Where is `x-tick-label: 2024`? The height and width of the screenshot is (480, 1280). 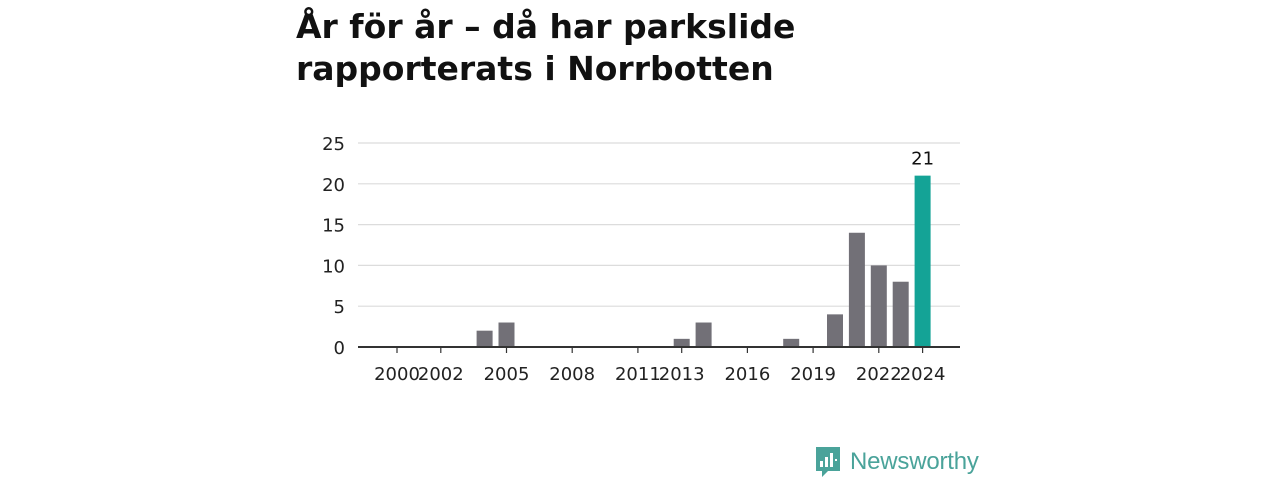
x-tick-label: 2024 is located at coordinates (923, 374).